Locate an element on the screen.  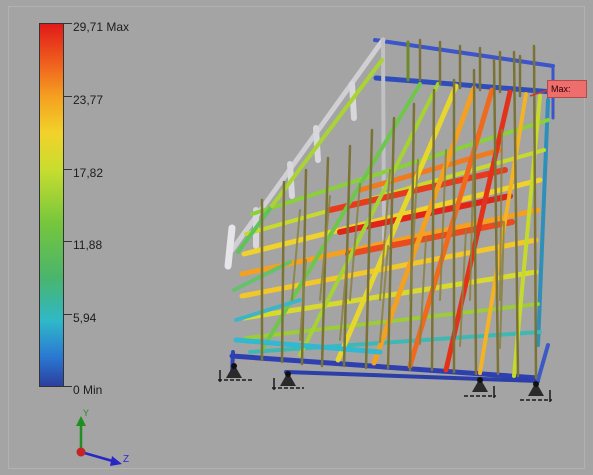
left-side-frame is located at coordinates (305, 153).